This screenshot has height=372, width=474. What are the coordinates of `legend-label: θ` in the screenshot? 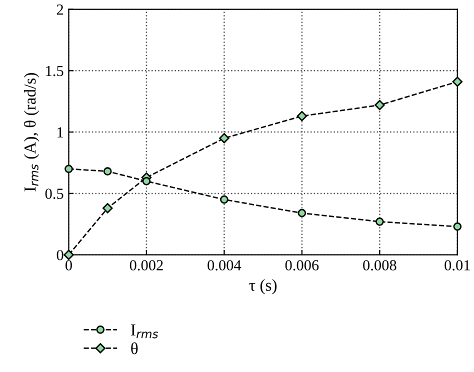 It's located at (134, 348).